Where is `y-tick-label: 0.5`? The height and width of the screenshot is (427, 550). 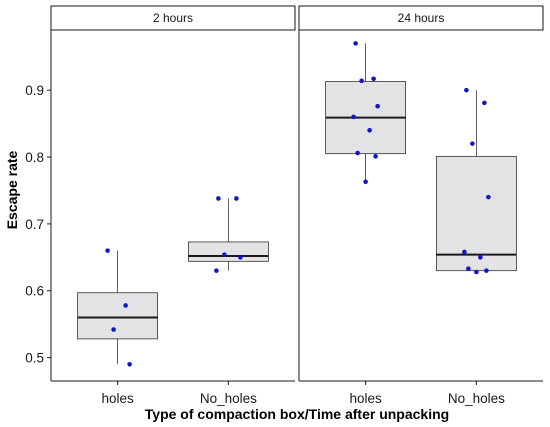 y-tick-label: 0.5 is located at coordinates (34, 358).